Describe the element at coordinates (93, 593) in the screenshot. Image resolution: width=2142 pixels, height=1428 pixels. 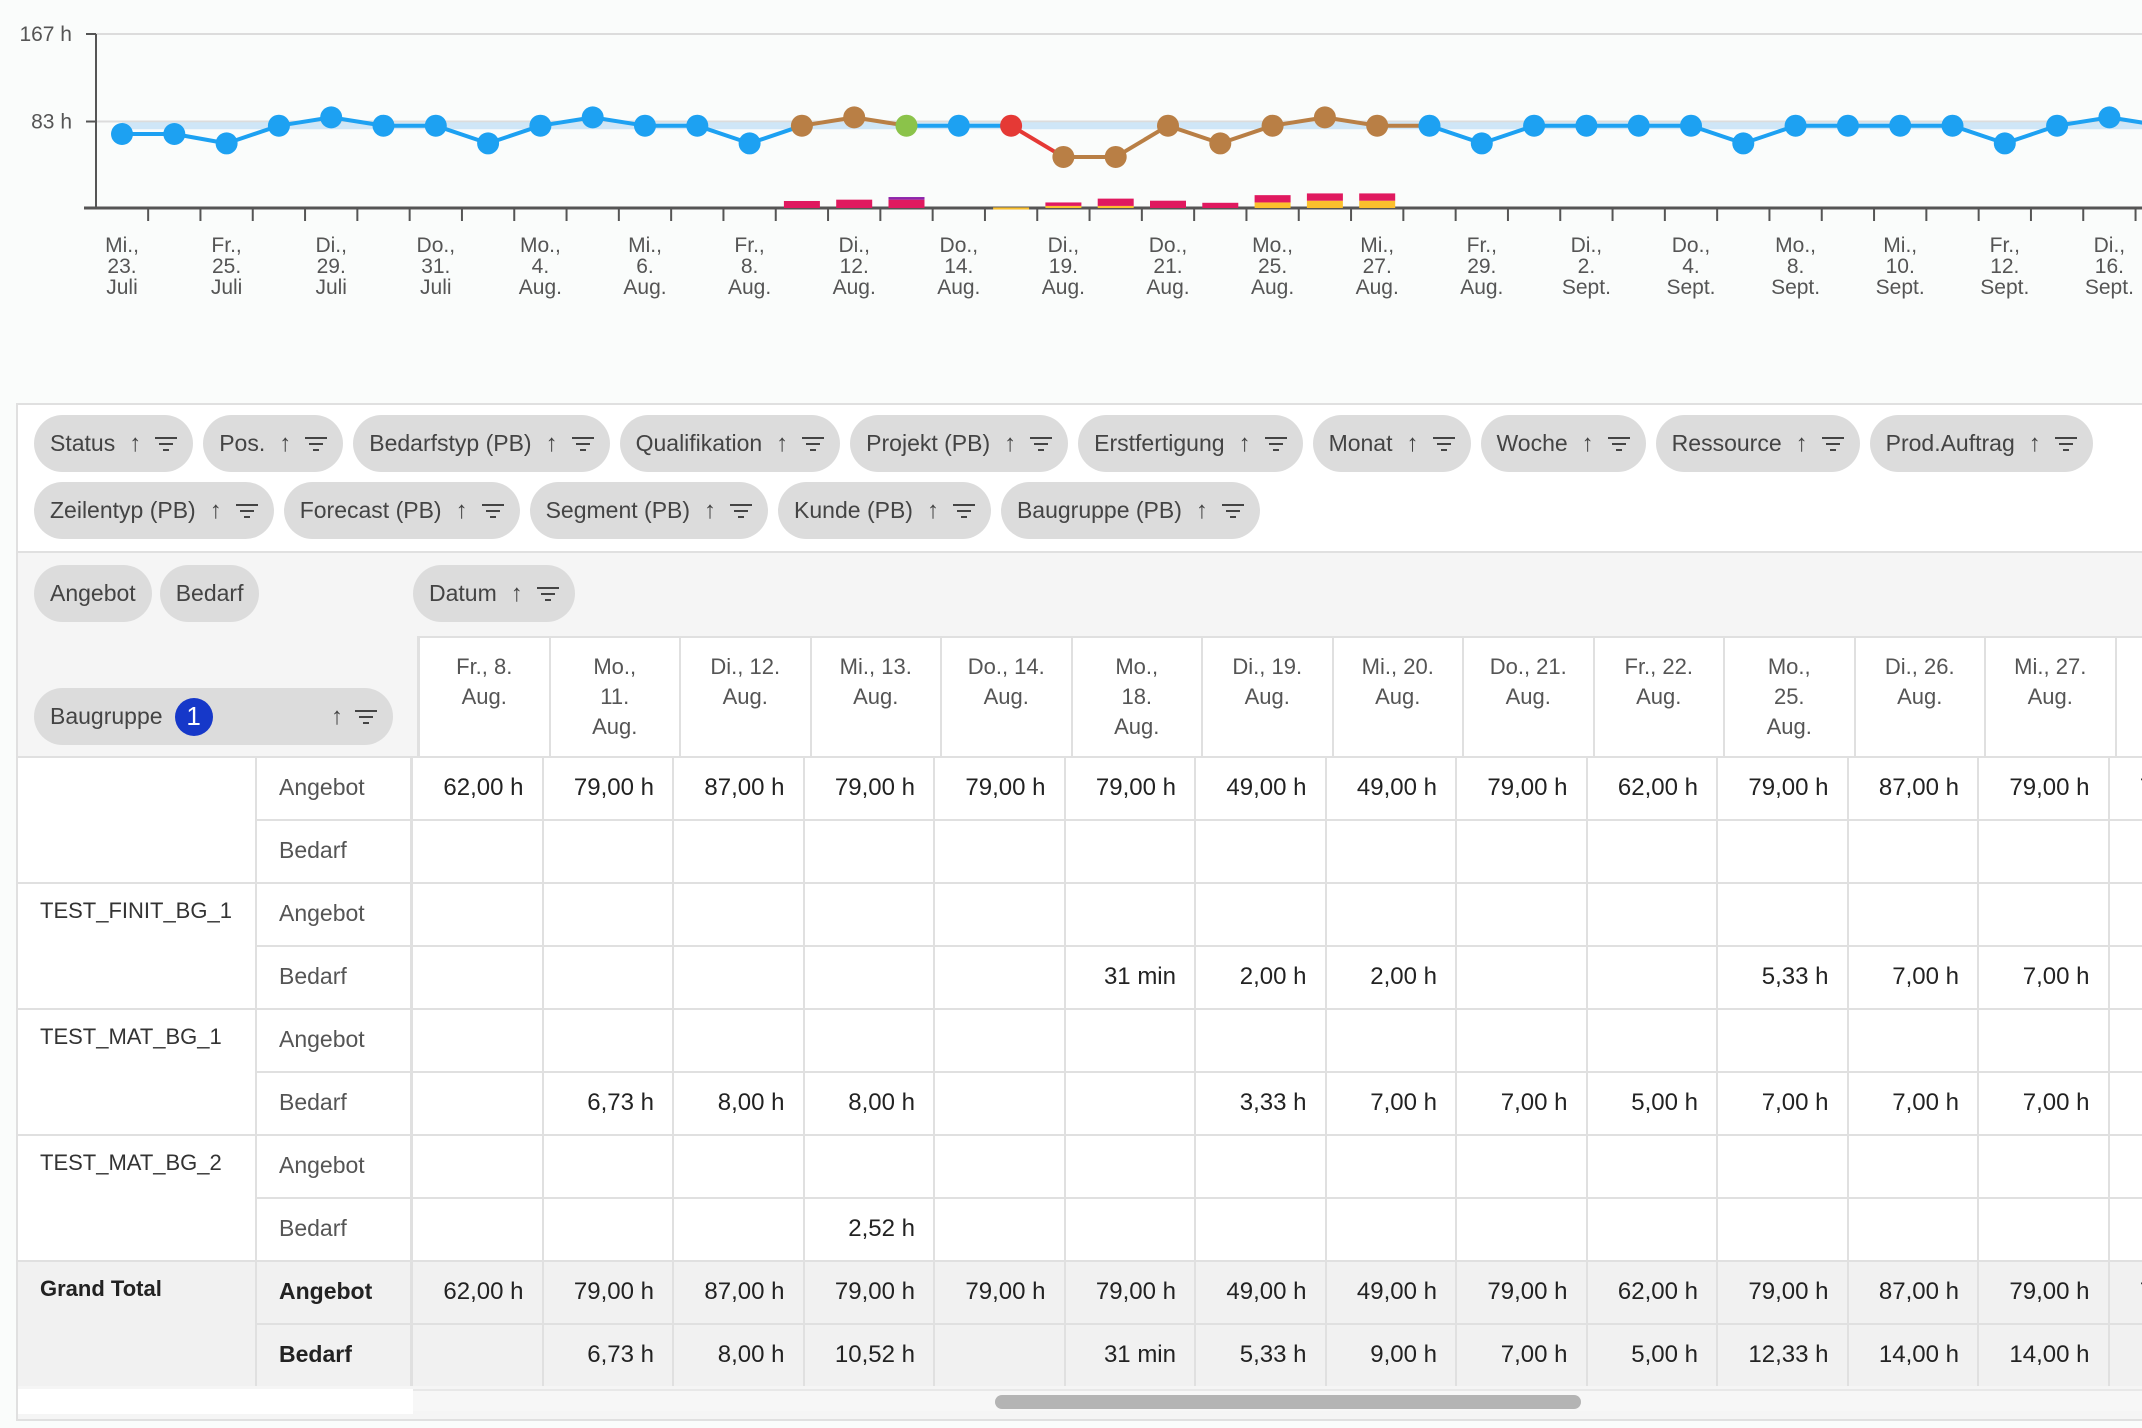
I see `value-chip-angebot: Angebot` at that location.